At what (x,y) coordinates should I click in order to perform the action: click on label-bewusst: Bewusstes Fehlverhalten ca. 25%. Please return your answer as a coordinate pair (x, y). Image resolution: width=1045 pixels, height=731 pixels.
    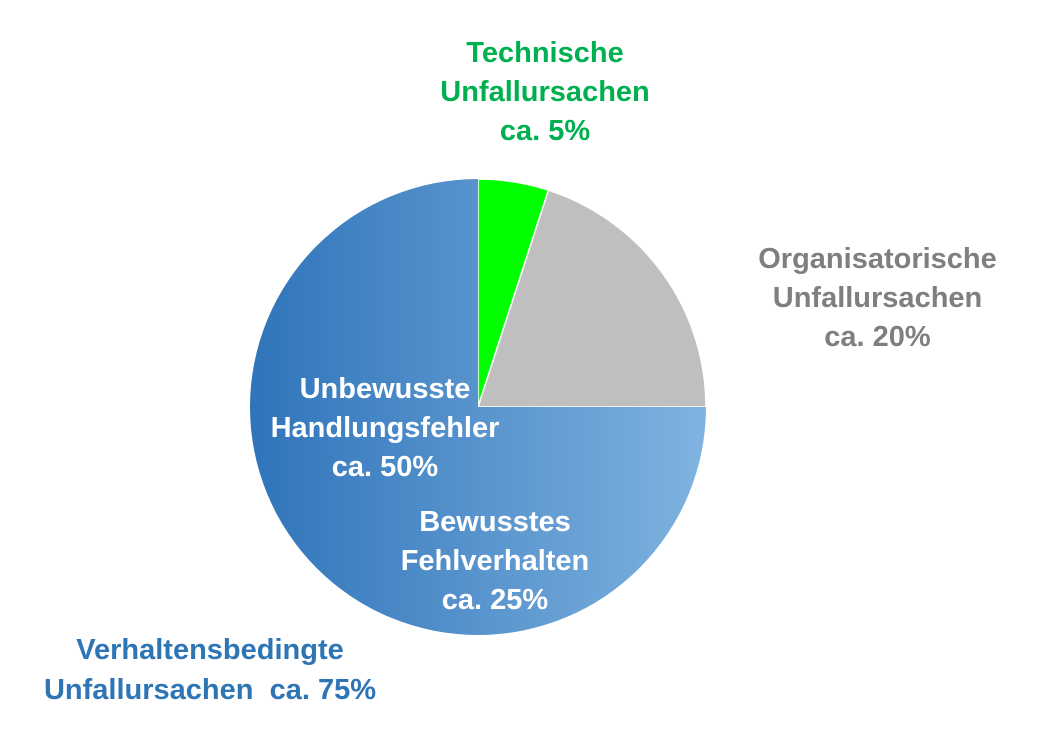
    Looking at the image, I should click on (495, 561).